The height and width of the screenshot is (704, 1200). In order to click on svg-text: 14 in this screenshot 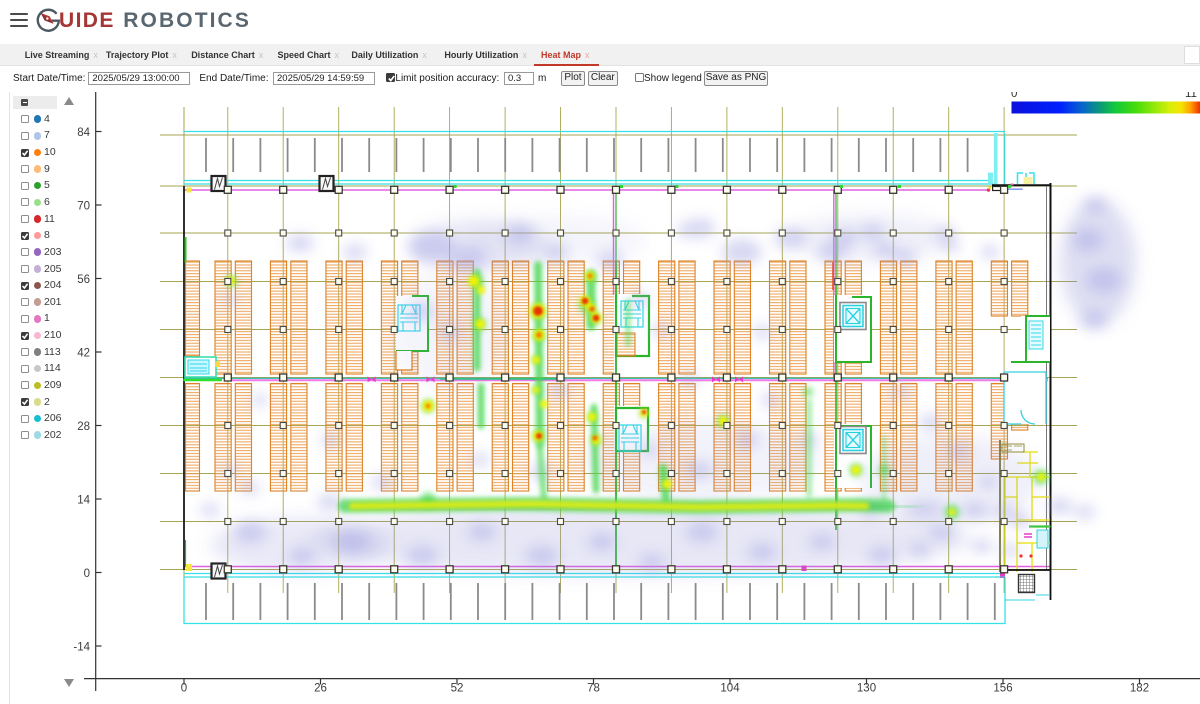, I will do `click(83, 500)`.